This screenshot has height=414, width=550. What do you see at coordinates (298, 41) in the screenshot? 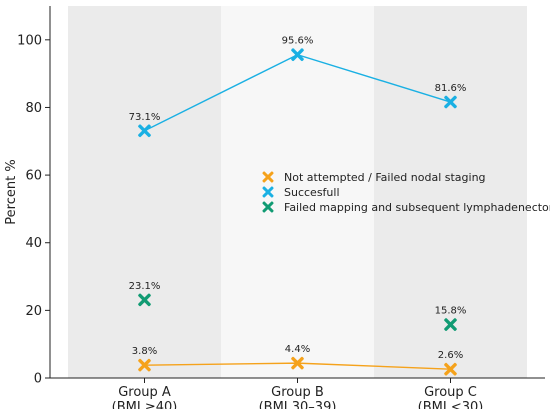
I see `data-label: 95.6%` at bounding box center [298, 41].